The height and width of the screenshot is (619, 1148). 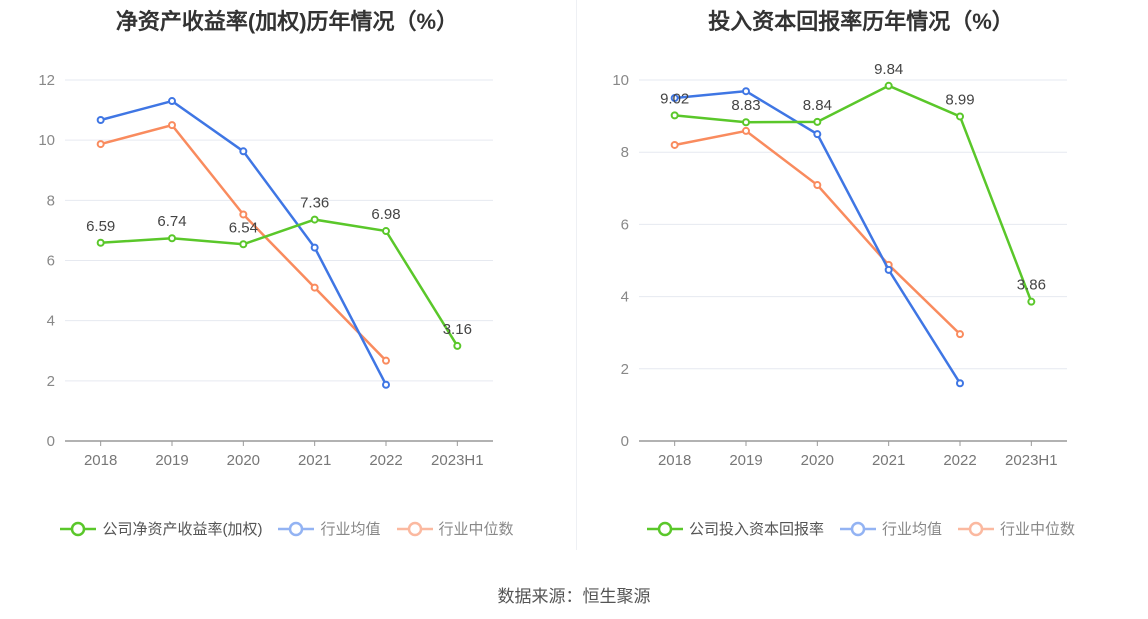 I want to click on roe-legend: 公司净资产收益率(加权) 行业均值 行业中位数, so click(x=287, y=528).